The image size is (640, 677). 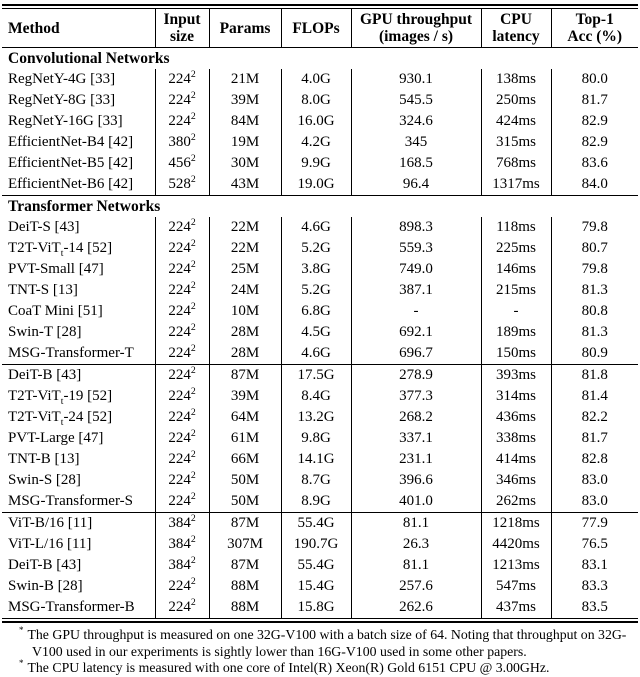 What do you see at coordinates (594, 396) in the screenshot?
I see `cell-top1-acc: 81.4` at bounding box center [594, 396].